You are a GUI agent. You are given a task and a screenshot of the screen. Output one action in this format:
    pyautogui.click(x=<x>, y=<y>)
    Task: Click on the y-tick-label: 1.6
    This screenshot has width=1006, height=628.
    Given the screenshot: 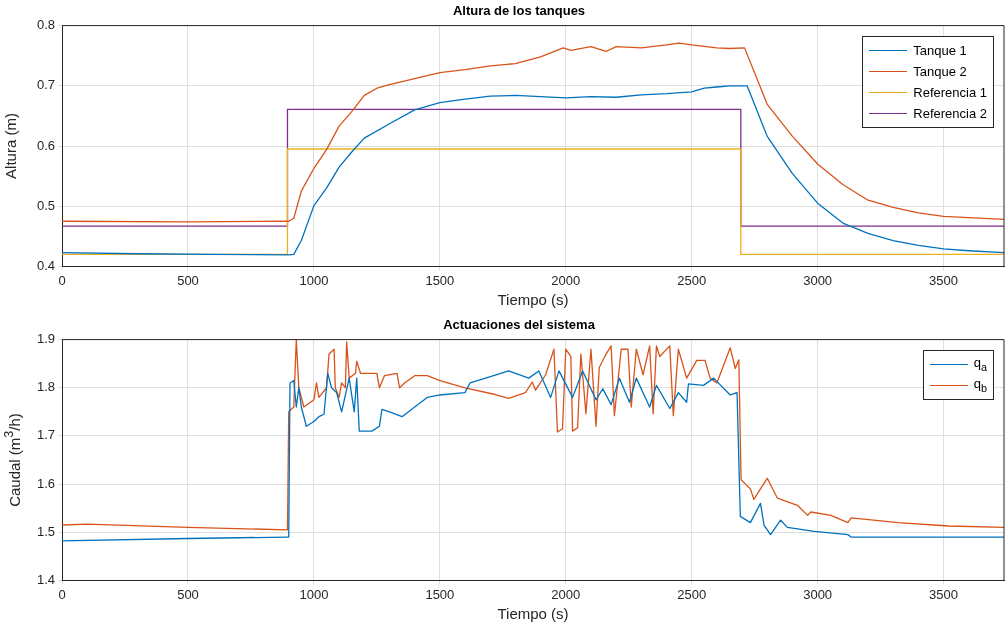 What is the action you would take?
    pyautogui.click(x=46, y=483)
    